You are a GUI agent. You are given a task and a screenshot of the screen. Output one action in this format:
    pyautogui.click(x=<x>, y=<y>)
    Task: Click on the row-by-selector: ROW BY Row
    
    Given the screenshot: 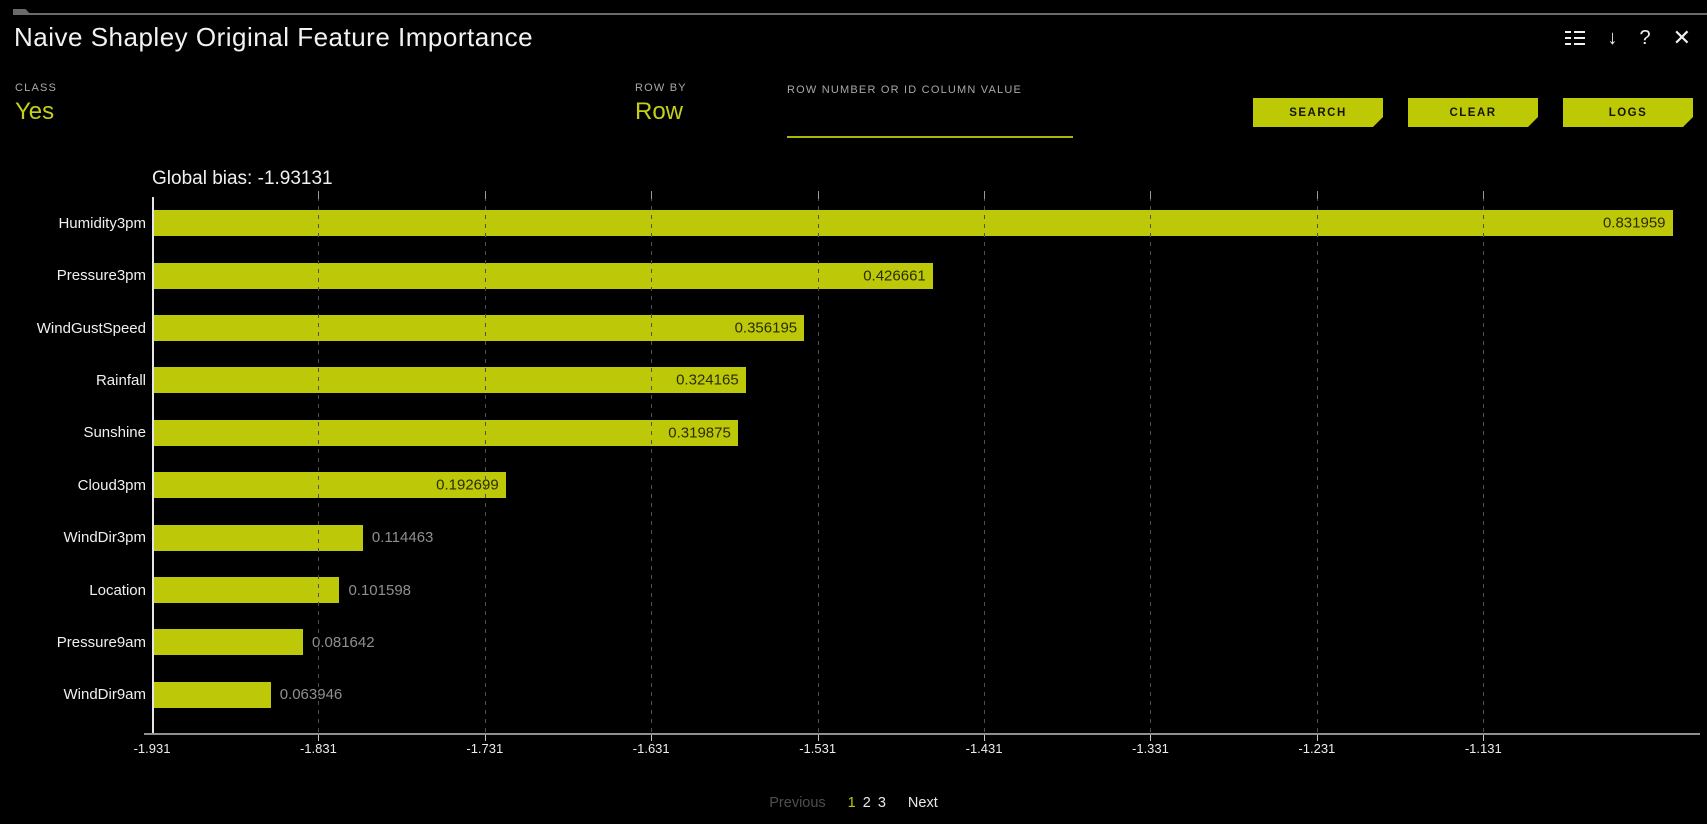 What is the action you would take?
    pyautogui.click(x=661, y=104)
    